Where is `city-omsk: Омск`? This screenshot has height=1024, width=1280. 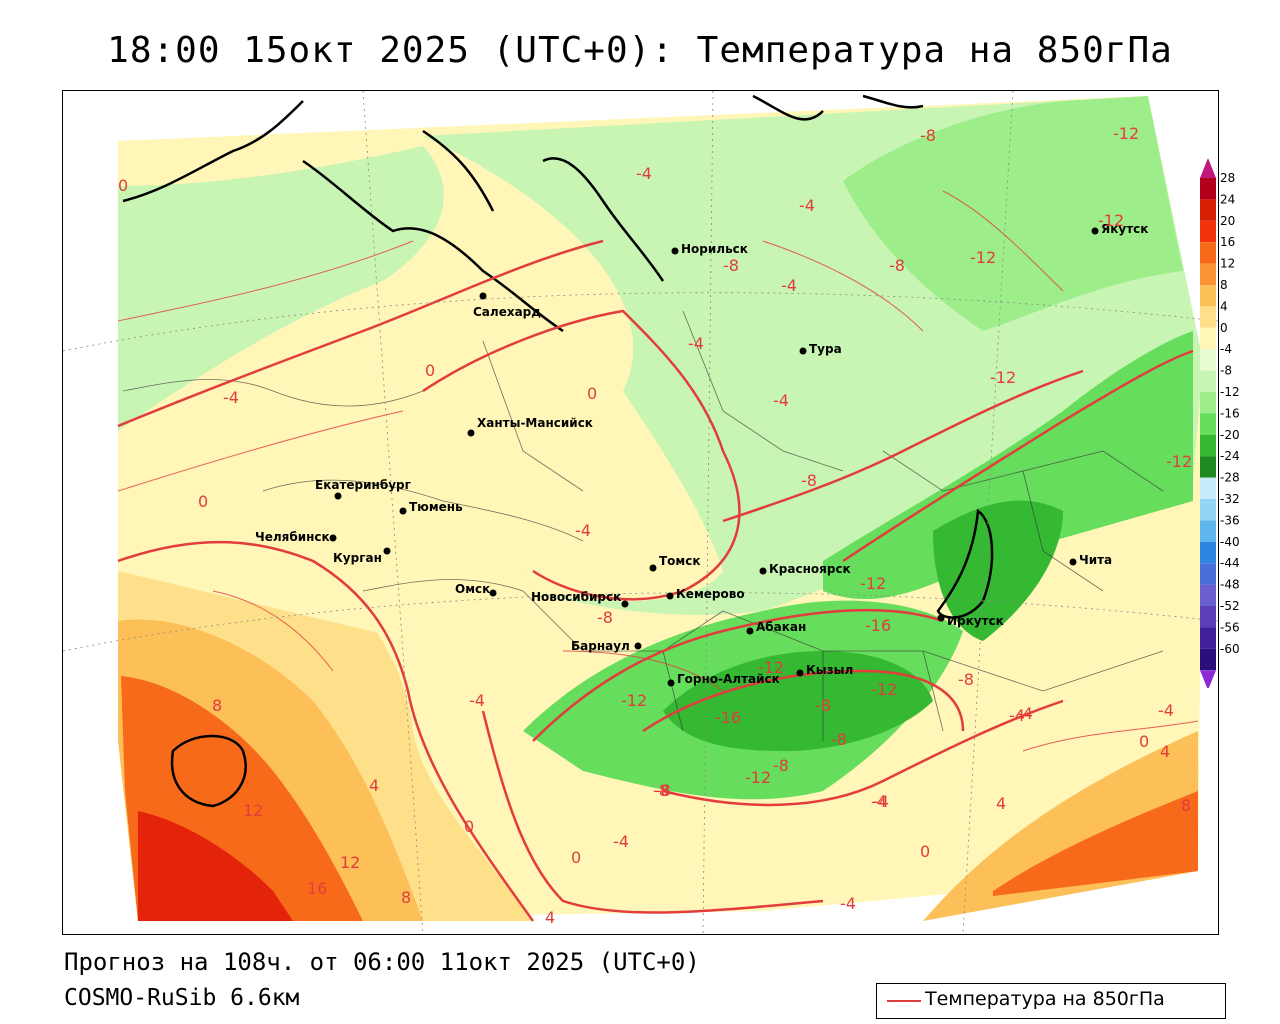 city-omsk: Омск is located at coordinates (476, 589).